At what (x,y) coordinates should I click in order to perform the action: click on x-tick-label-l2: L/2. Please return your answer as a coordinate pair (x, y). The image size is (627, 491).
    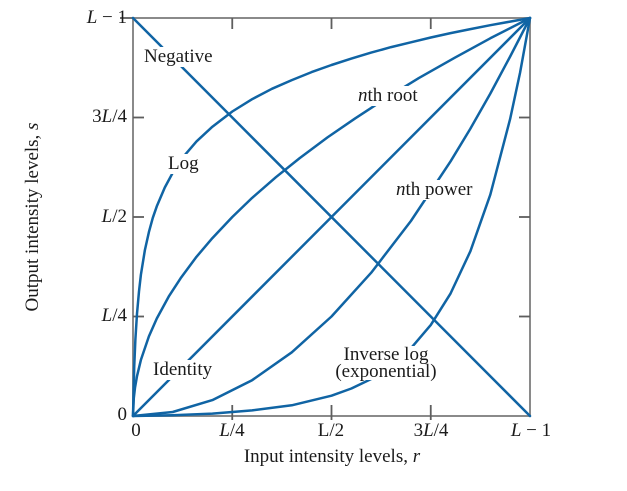
    Looking at the image, I should click on (331, 430).